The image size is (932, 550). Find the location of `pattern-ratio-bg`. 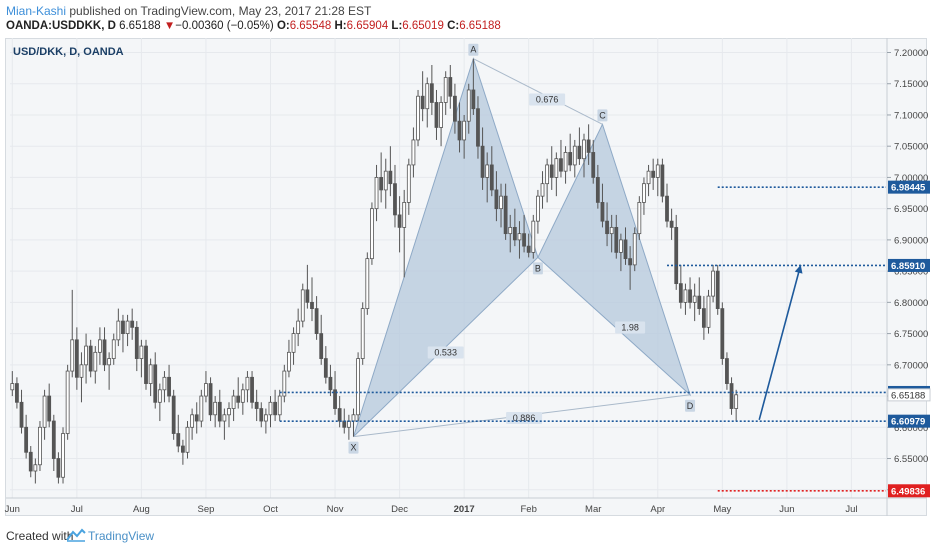

pattern-ratio-bg is located at coordinates (445, 352).